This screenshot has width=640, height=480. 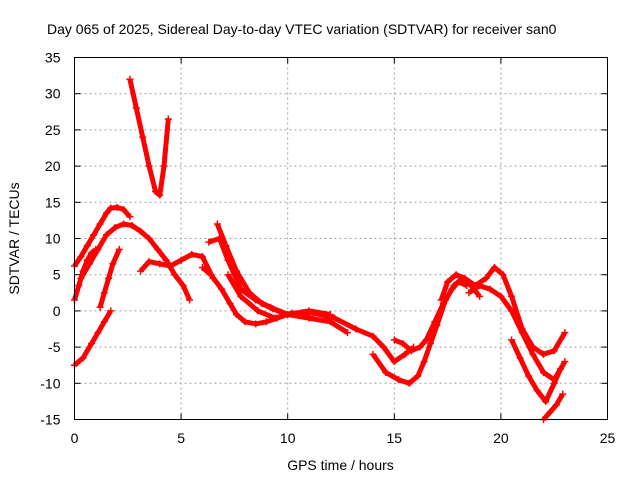 I want to click on y-tick-label: 25, so click(x=53, y=130).